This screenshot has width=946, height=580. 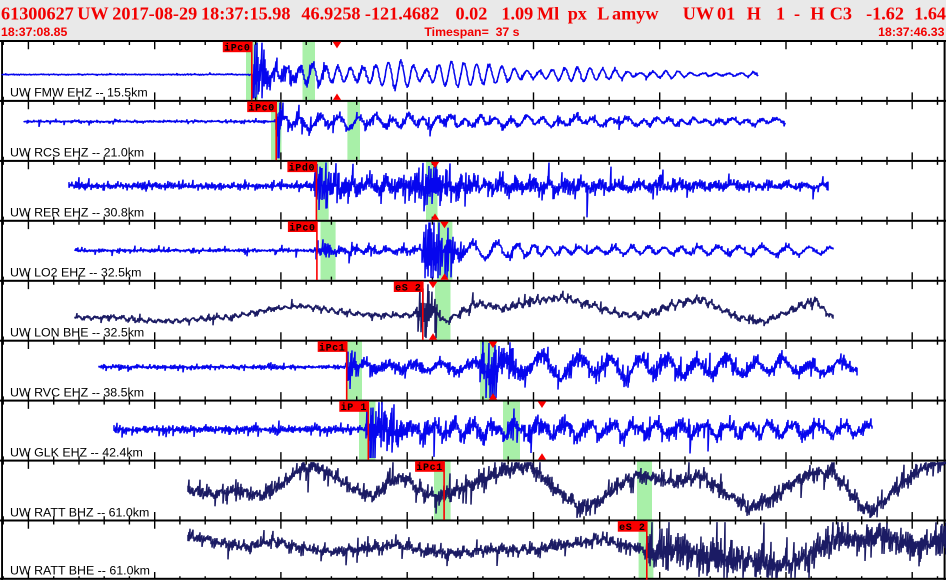 I want to click on svg-text: Timespan= 37 s, so click(x=471, y=32).